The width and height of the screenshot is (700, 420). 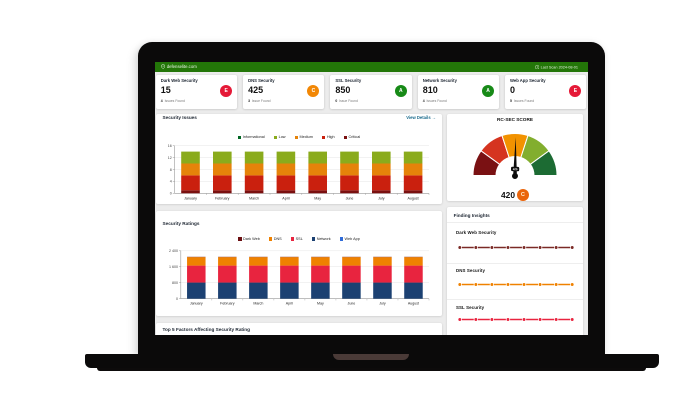 I want to click on svg-text: 16, so click(x=170, y=146).